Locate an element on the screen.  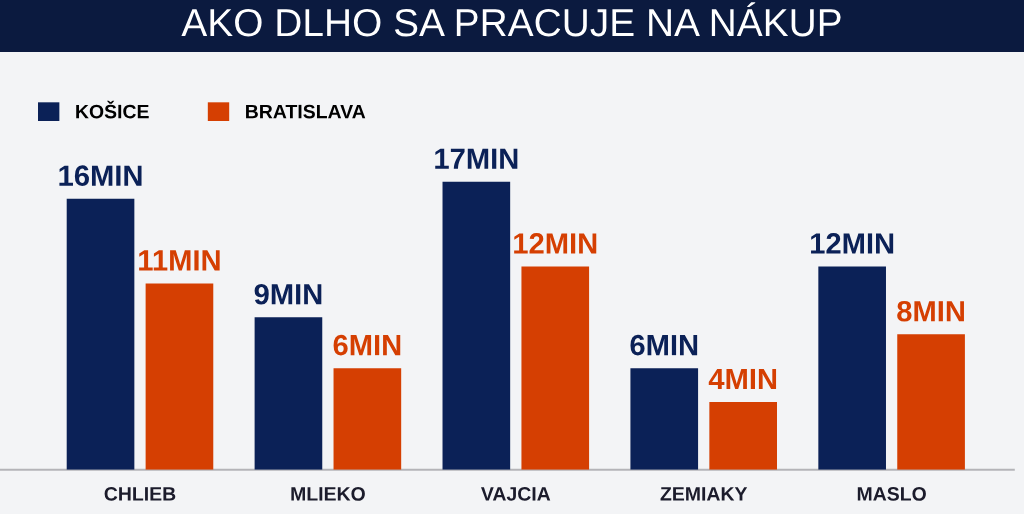
data-label: 4MIN is located at coordinates (742, 379).